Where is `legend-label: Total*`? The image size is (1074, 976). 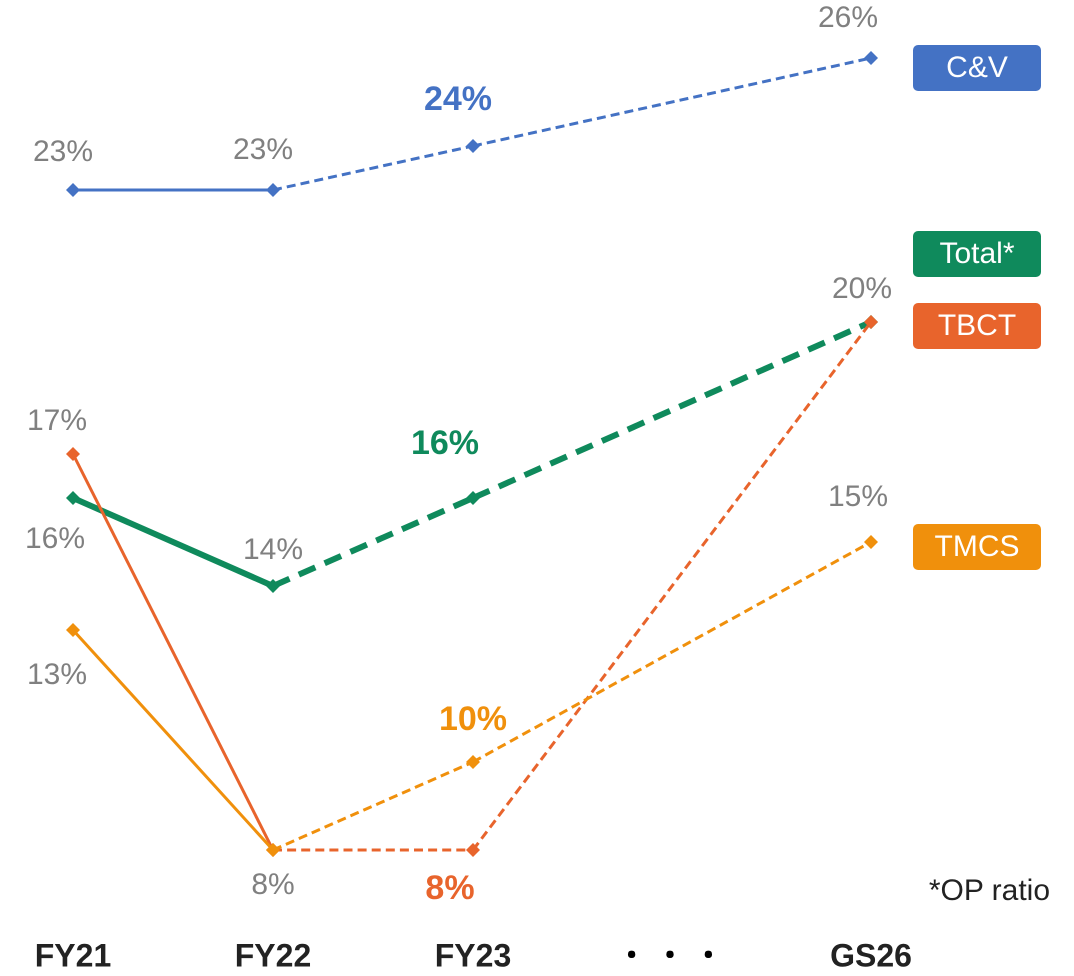
legend-label: Total* is located at coordinates (976, 253).